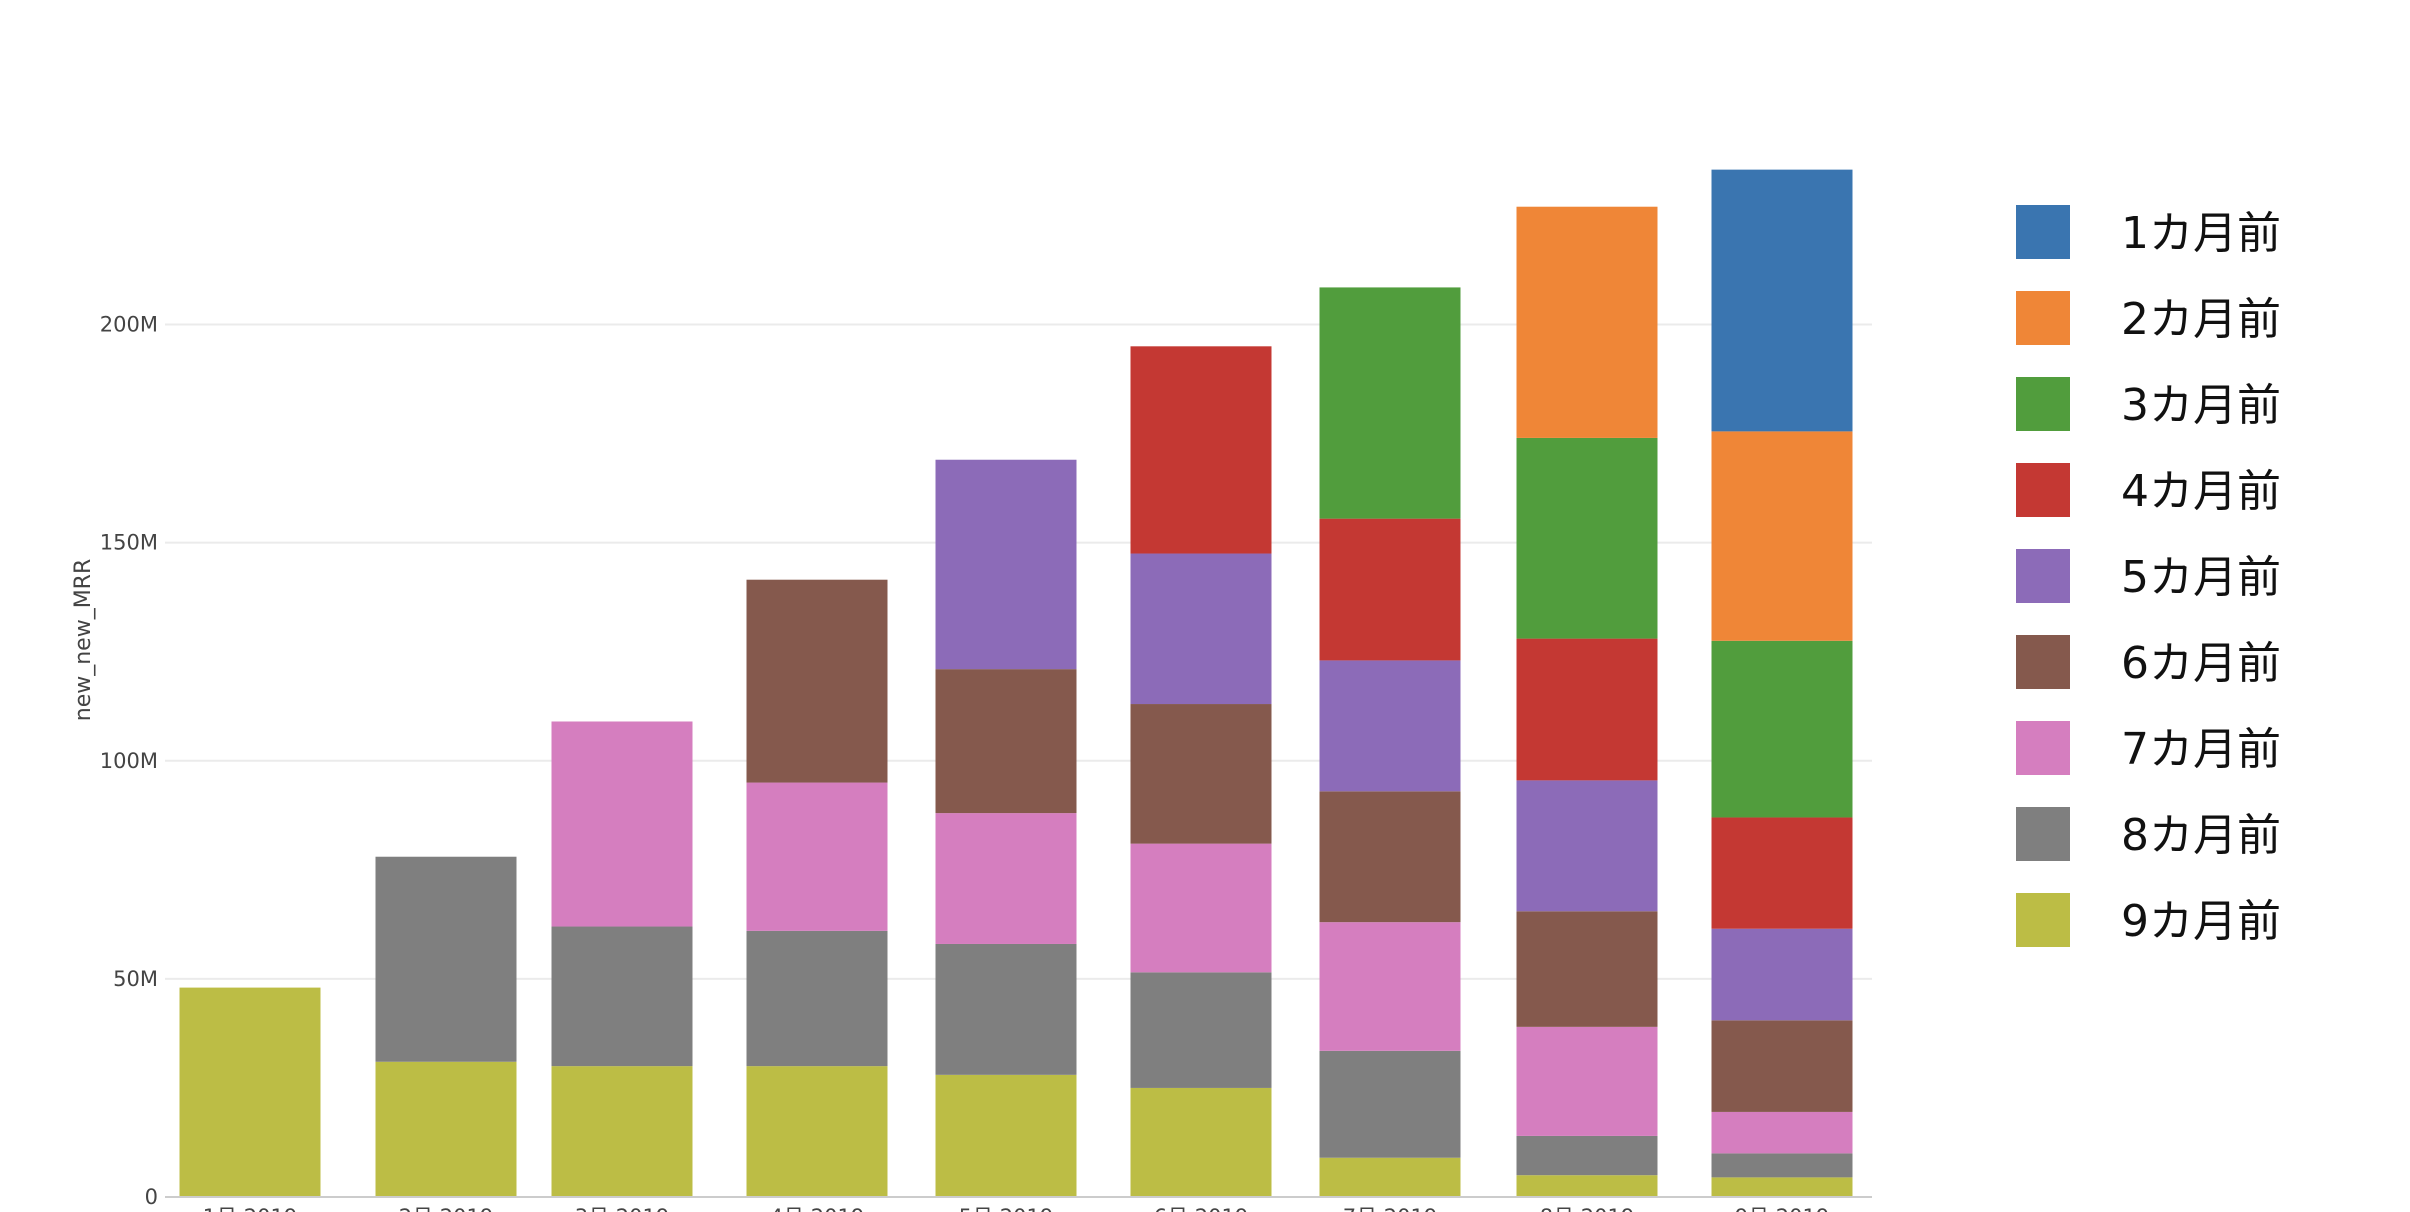  What do you see at coordinates (622, 1208) in the screenshot?
I see `x-tick-label: 3月 2019` at bounding box center [622, 1208].